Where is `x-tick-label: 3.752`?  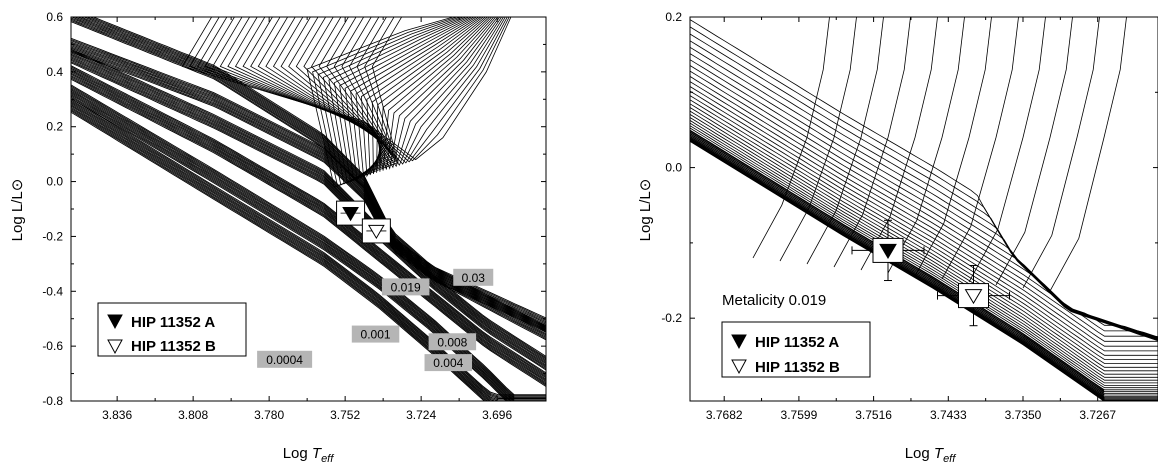
x-tick-label: 3.752 is located at coordinates (345, 415).